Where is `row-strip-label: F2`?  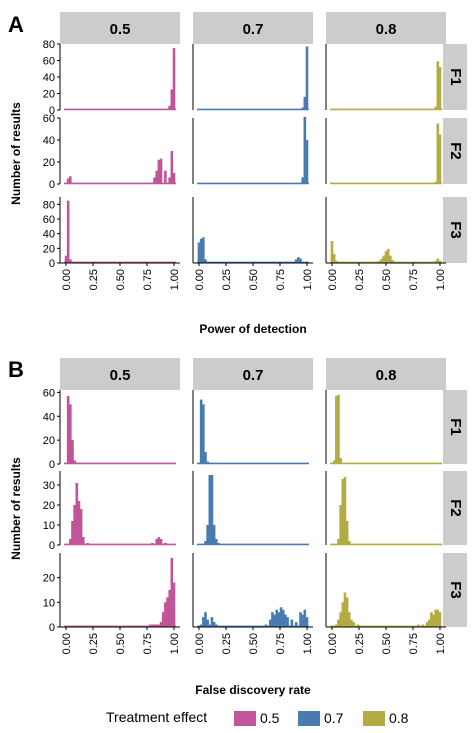 row-strip-label: F2 is located at coordinates (455, 508).